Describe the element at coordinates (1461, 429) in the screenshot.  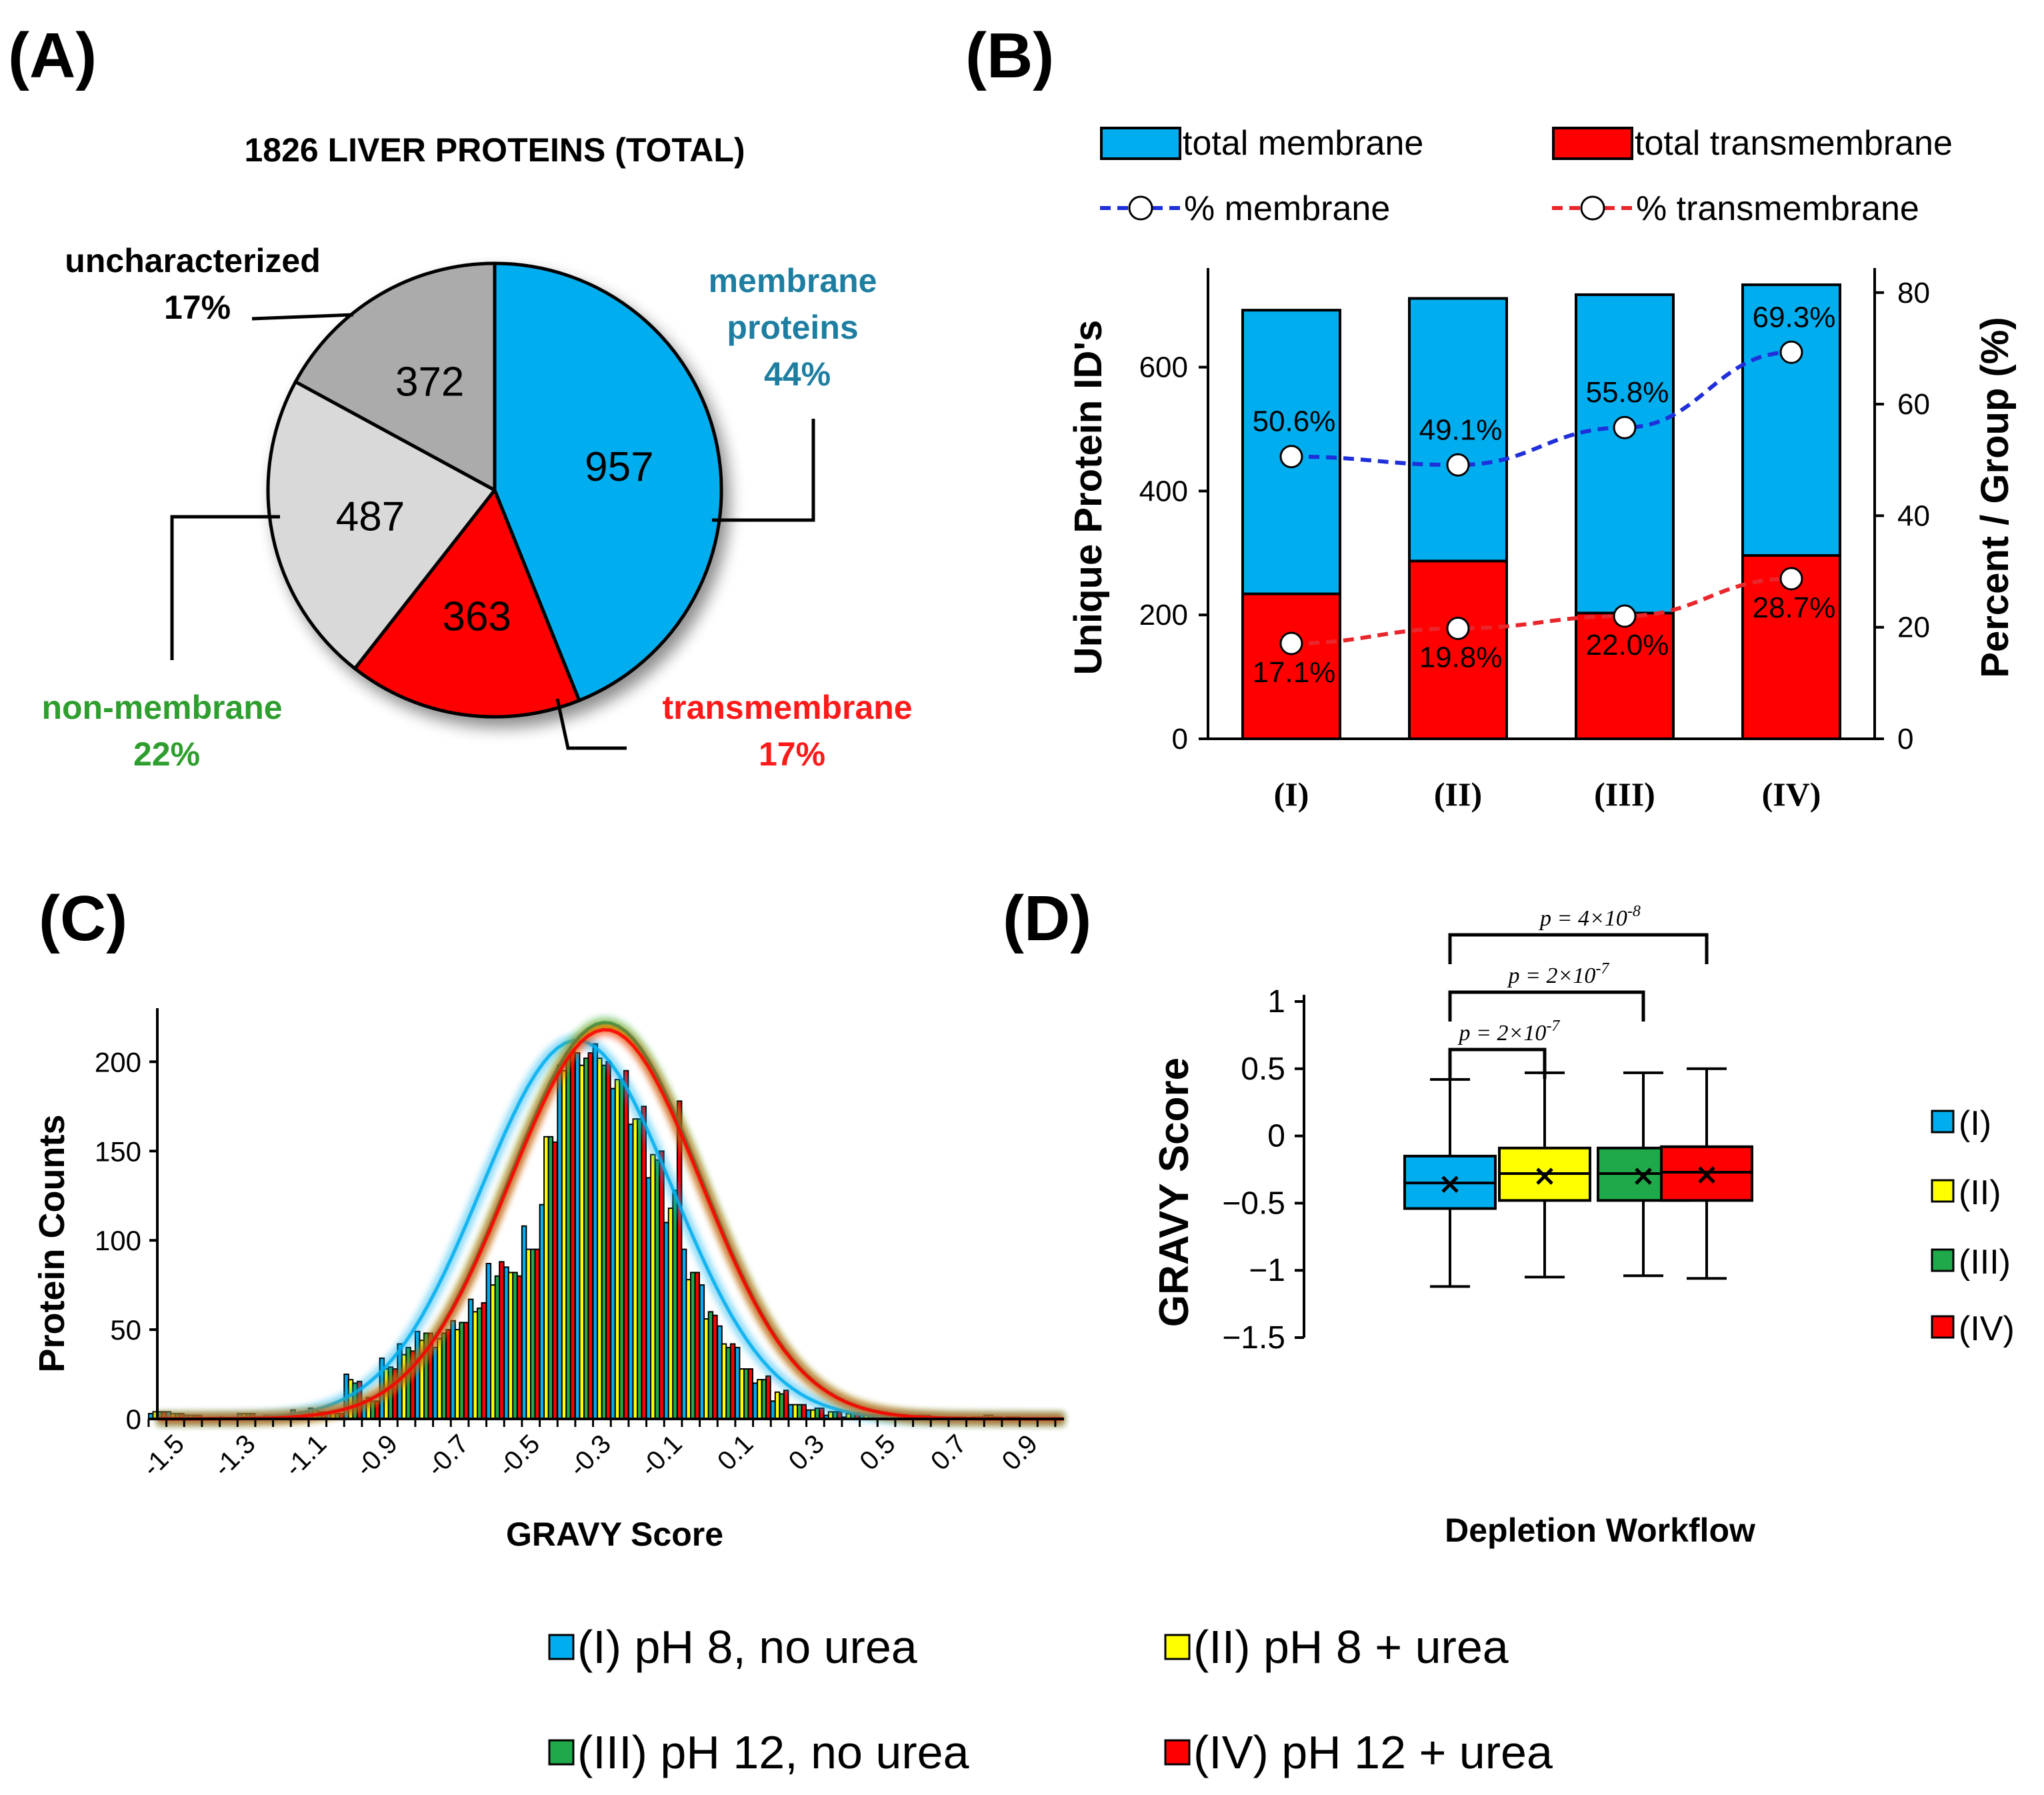
I see `point-label: 49.1%` at that location.